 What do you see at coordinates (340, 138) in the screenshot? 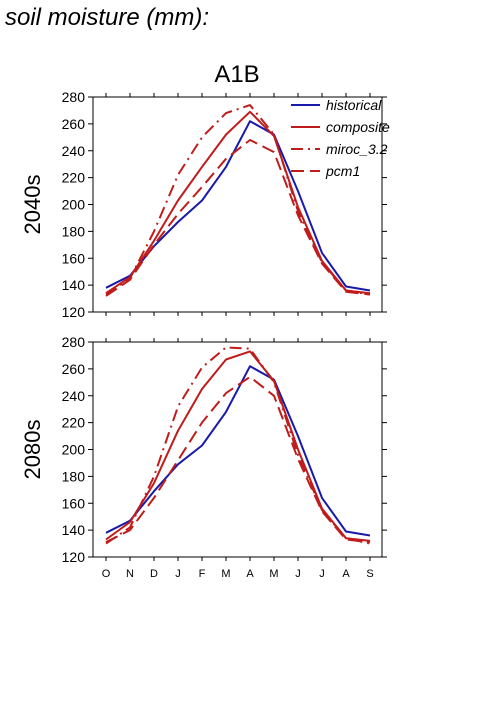
I see `legend: historical composite miroc_3.2 pcm1` at bounding box center [340, 138].